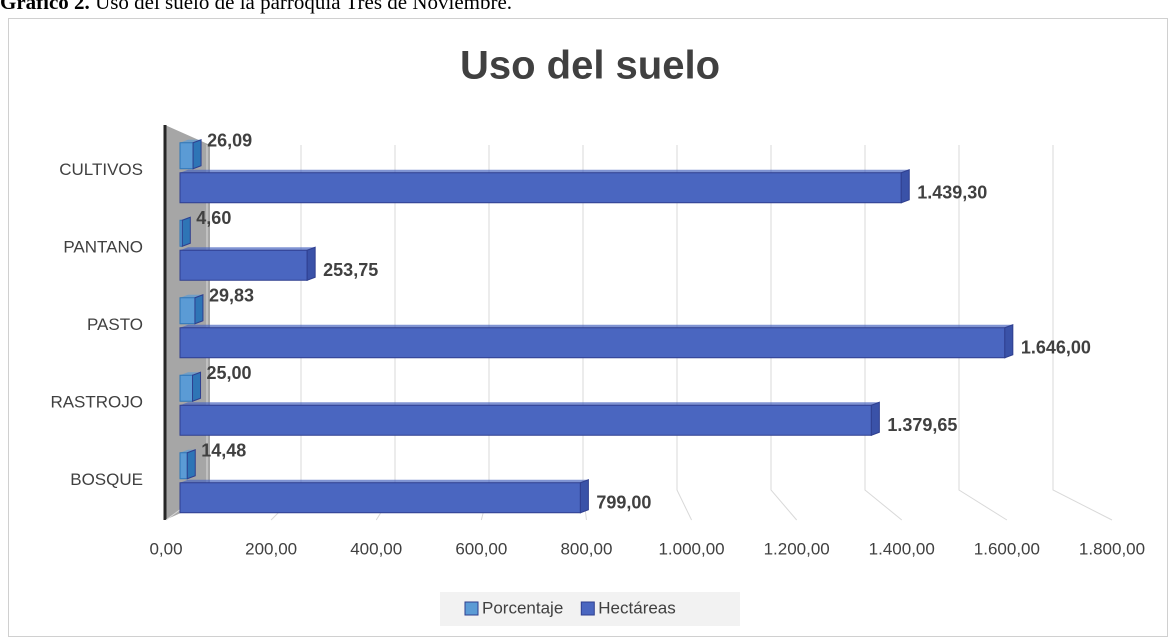 The width and height of the screenshot is (1176, 637). What do you see at coordinates (45, 7) in the screenshot?
I see `caption-label: Gráfico 2.` at bounding box center [45, 7].